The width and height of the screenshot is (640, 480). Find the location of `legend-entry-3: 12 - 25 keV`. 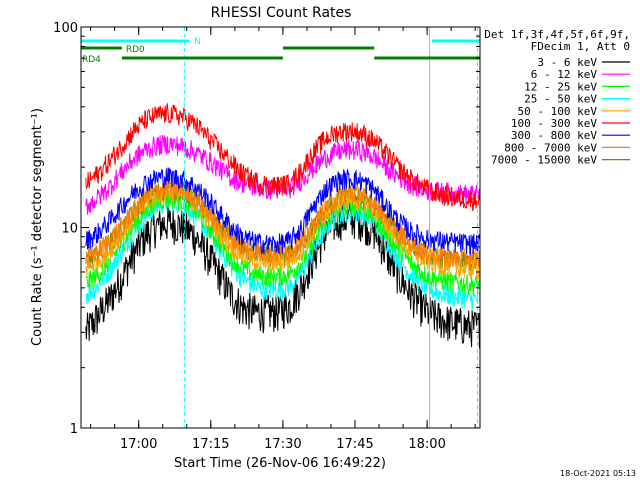

legend-entry-3: 12 - 25 keV is located at coordinates (560, 86).